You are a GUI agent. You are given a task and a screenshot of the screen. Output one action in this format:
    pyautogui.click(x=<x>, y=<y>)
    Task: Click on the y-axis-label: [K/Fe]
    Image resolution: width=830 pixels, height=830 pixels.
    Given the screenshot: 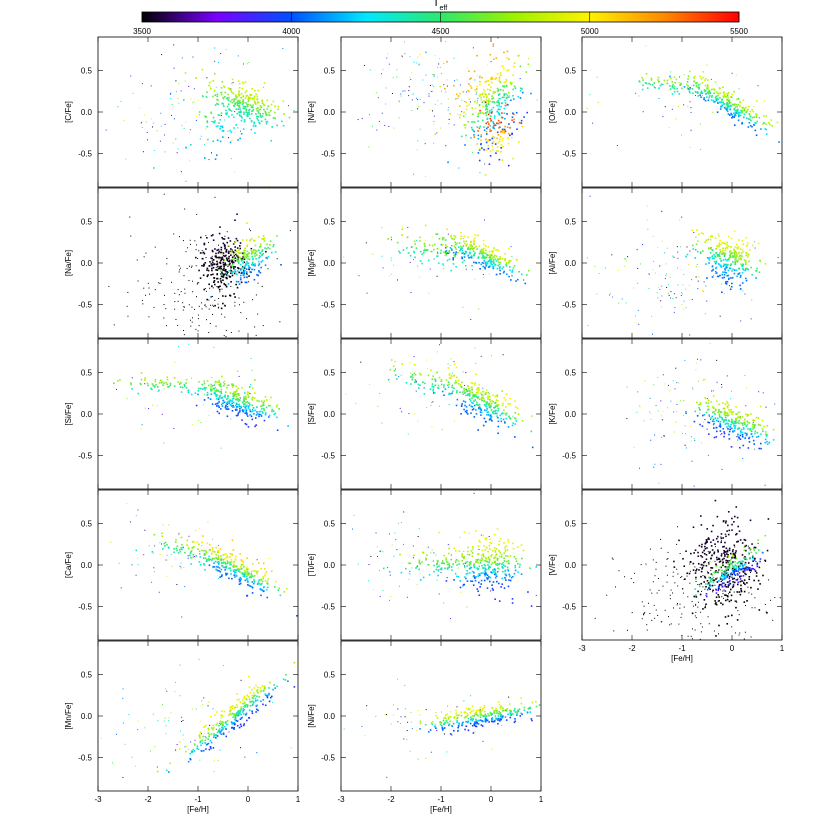 What is the action you would take?
    pyautogui.click(x=552, y=413)
    